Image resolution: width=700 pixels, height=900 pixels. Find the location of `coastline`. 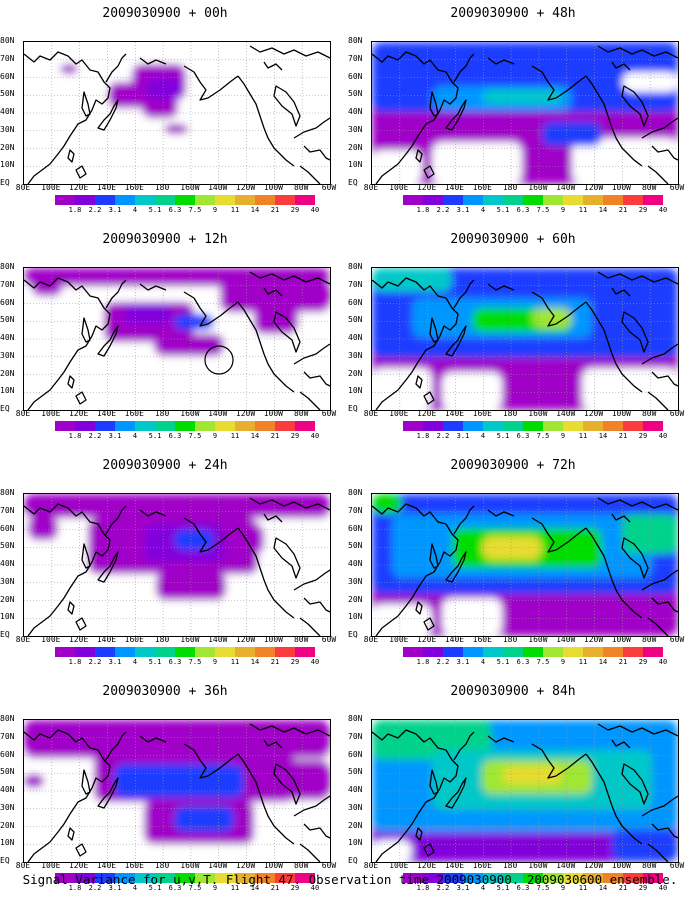

coastline is located at coordinates (177, 114).